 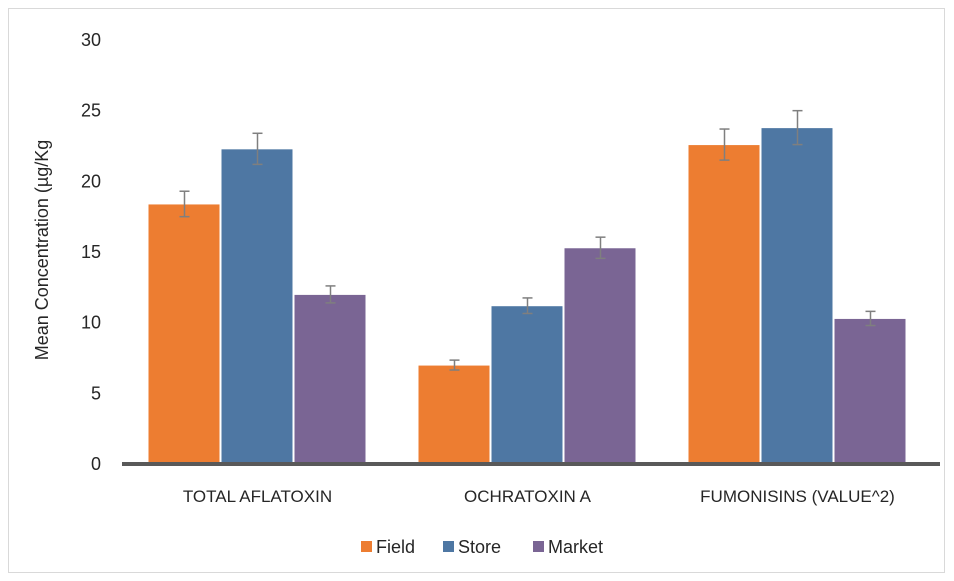 What do you see at coordinates (91, 181) in the screenshot?
I see `y-tick-label: 20` at bounding box center [91, 181].